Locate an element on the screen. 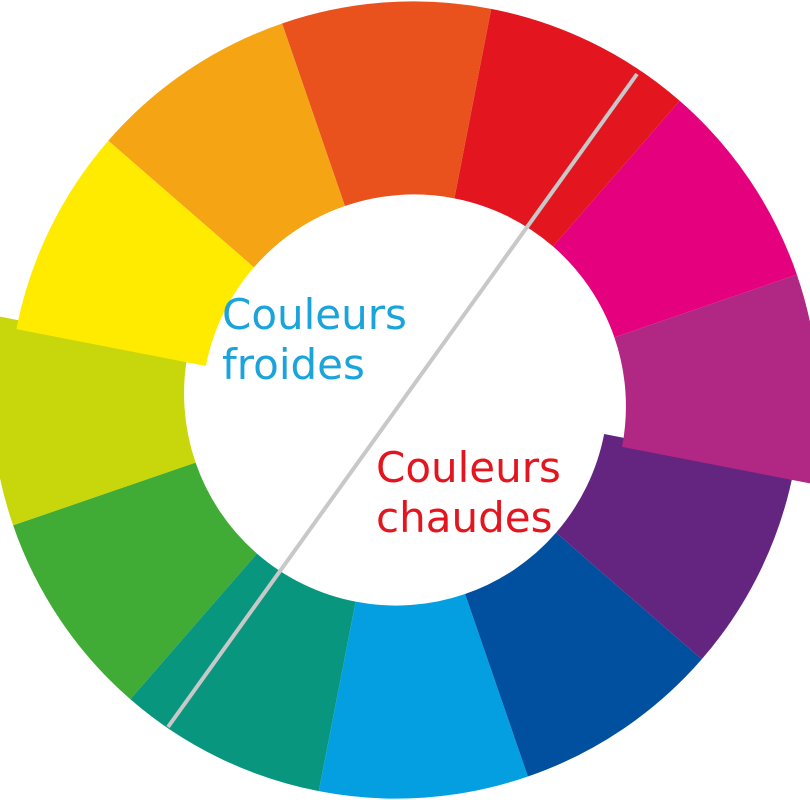  cool-label-line-2: froides is located at coordinates (314, 365).